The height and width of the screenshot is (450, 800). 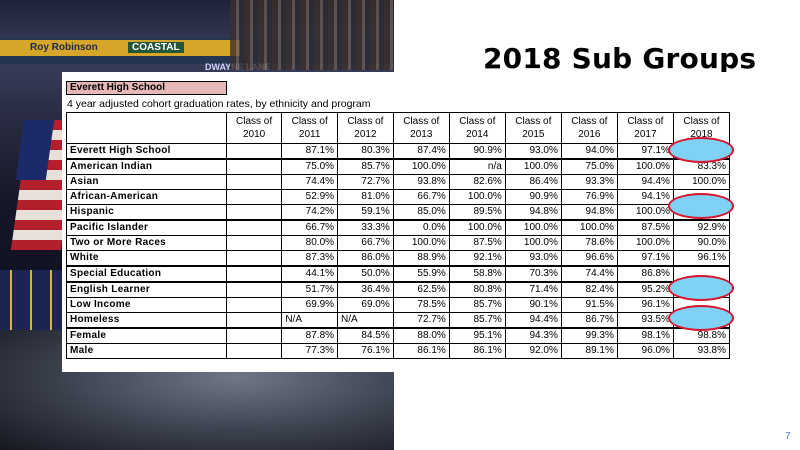 I want to click on table-cell: 69.0%, so click(x=365, y=305).